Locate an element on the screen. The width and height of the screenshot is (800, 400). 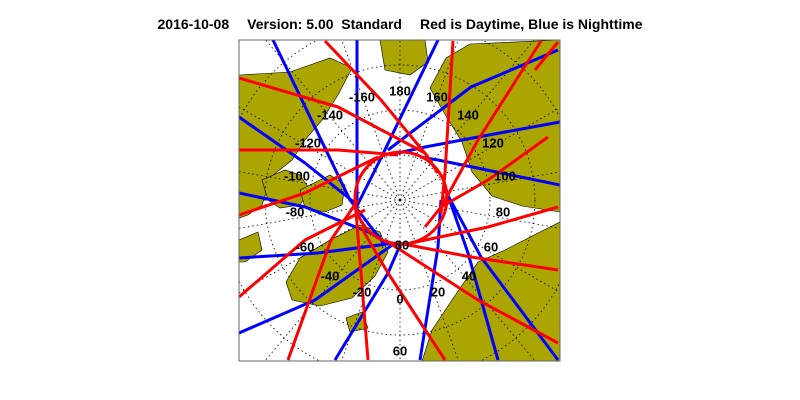
longitude-label: 140 is located at coordinates (468, 114).